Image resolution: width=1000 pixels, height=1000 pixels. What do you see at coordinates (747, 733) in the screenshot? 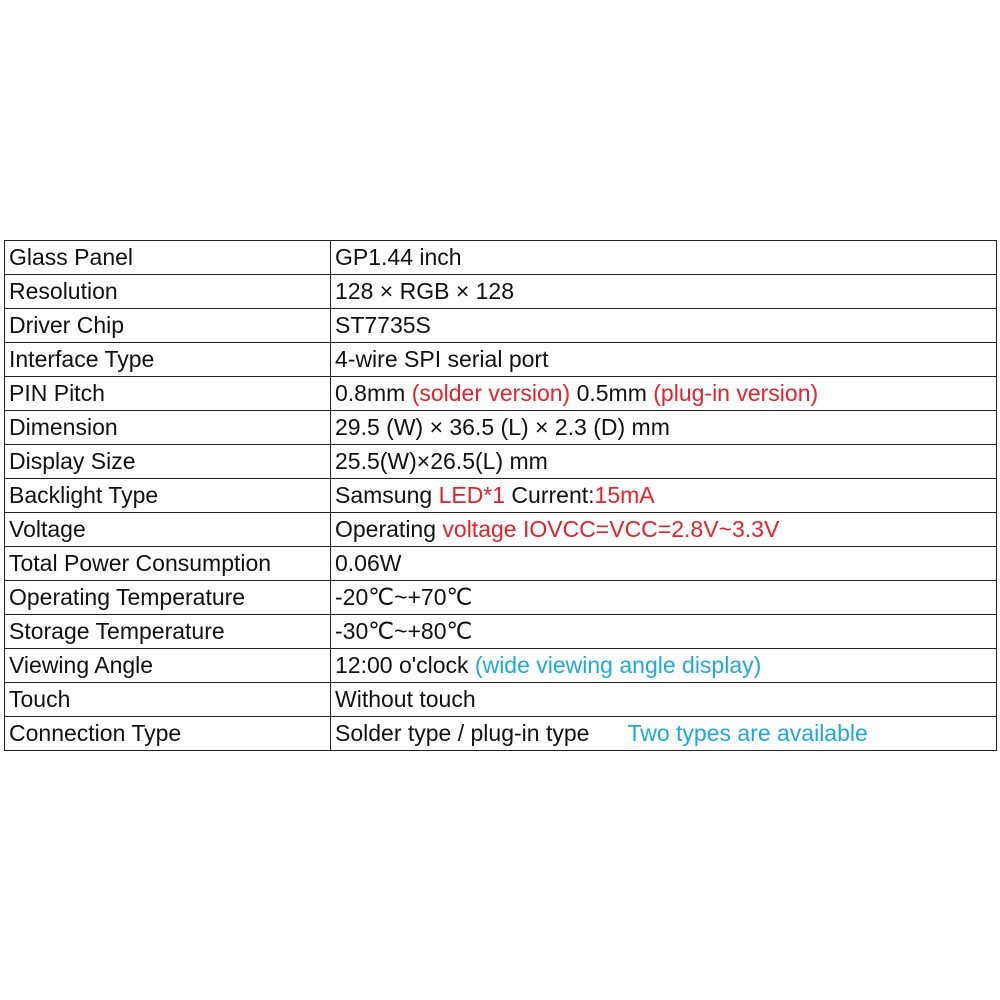
I see `value-highlight-blue: Two types are available` at bounding box center [747, 733].